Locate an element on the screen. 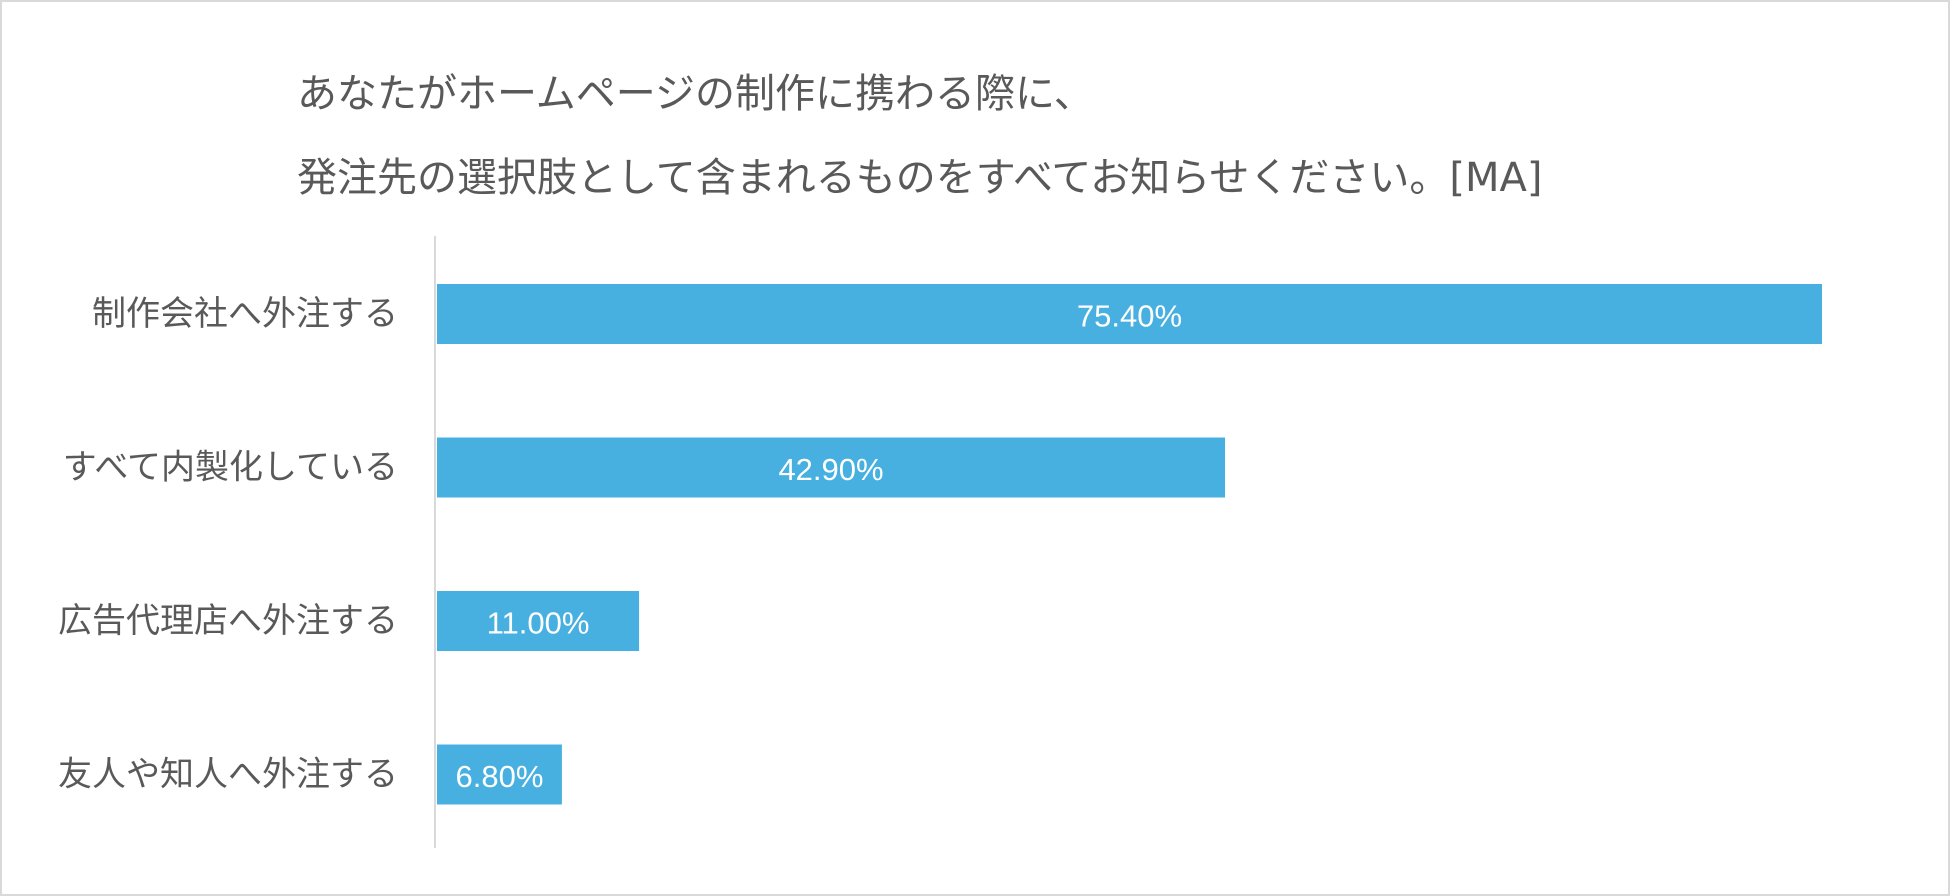  data-label: 11.00% is located at coordinates (538, 623).